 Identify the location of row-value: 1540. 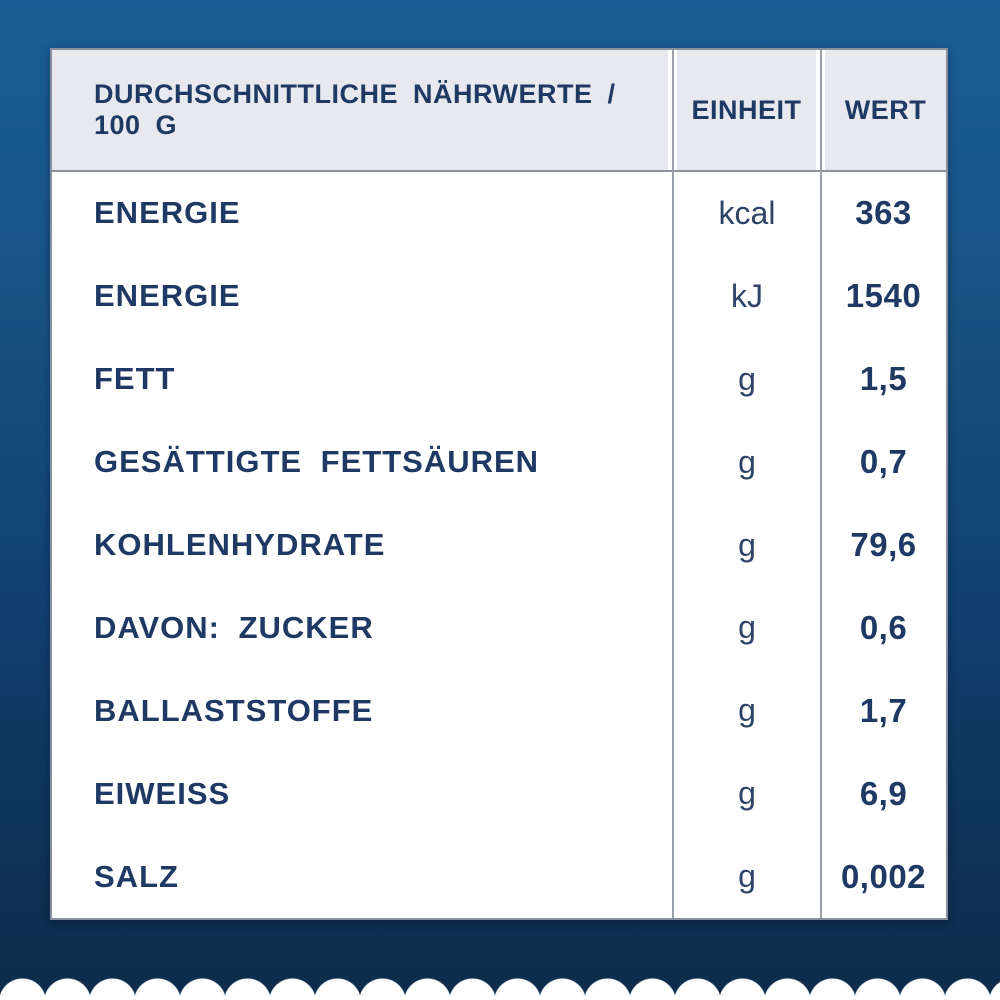
(883, 296).